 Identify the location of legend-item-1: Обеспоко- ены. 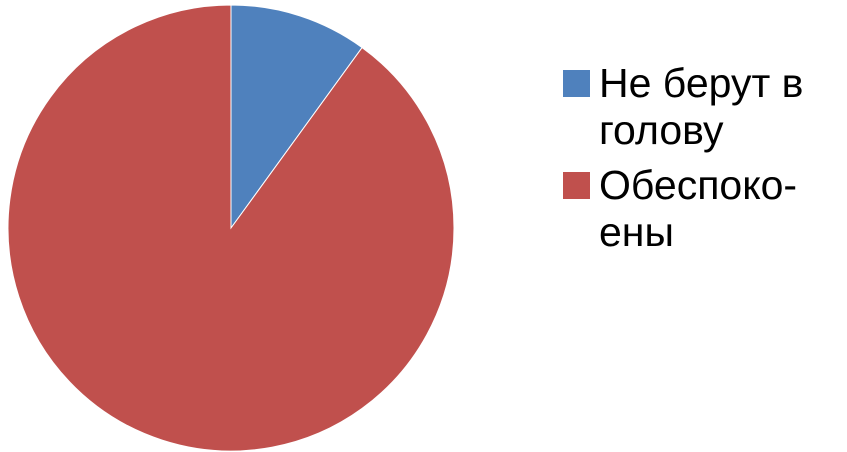
(703, 209).